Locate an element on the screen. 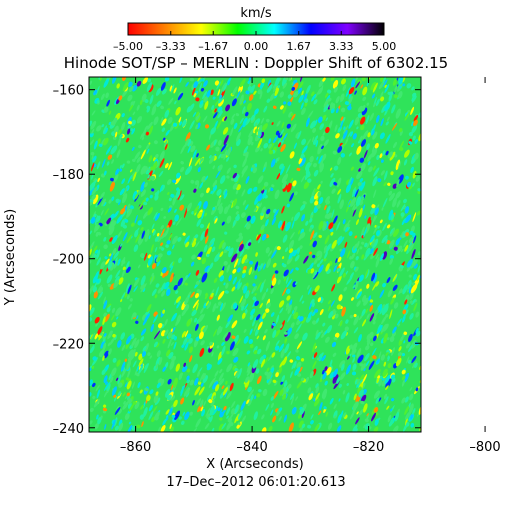 The height and width of the screenshot is (516, 512). x-tick-label: –860 is located at coordinates (135, 447).